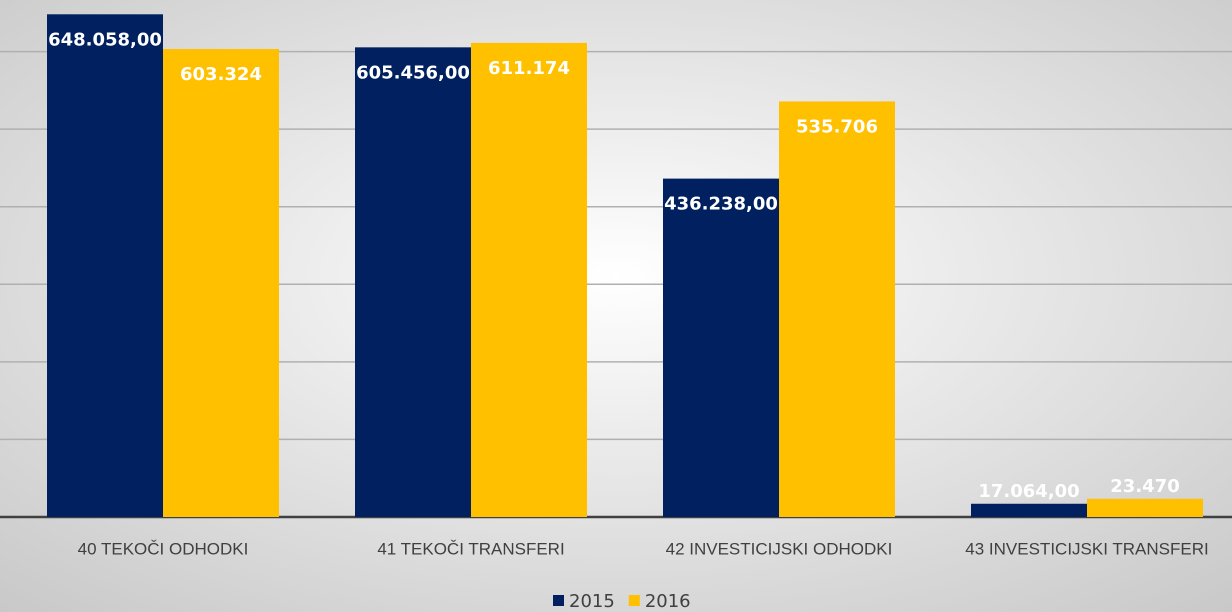  What do you see at coordinates (721, 204) in the screenshot?
I see `data-label: 436.238,00` at bounding box center [721, 204].